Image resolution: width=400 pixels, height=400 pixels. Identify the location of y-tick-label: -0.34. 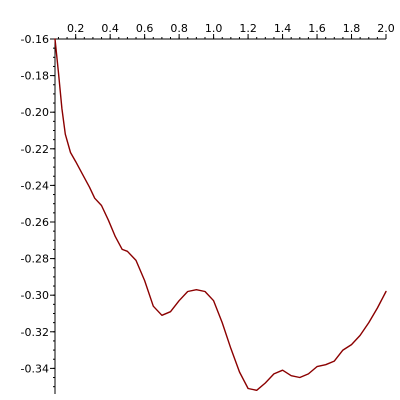
(35, 368).